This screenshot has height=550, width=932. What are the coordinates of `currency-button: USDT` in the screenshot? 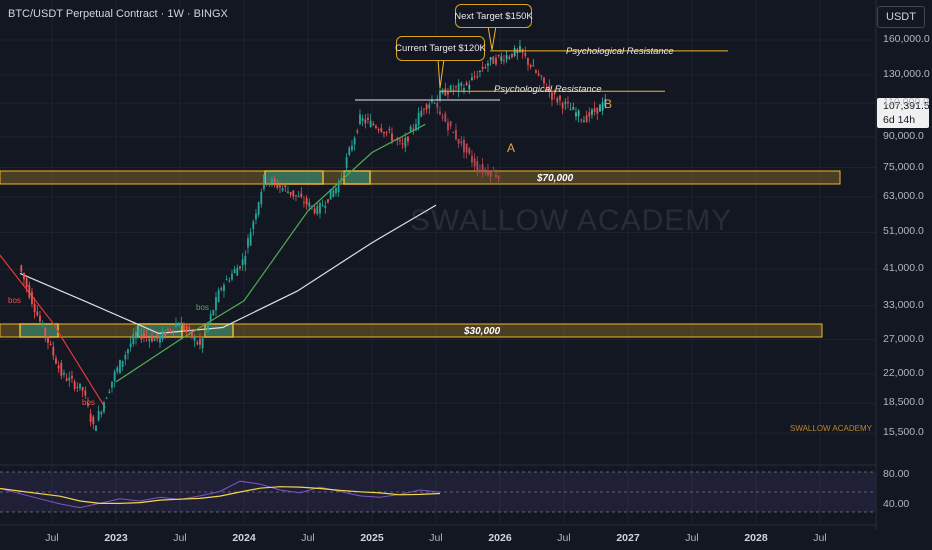 It's located at (901, 17).